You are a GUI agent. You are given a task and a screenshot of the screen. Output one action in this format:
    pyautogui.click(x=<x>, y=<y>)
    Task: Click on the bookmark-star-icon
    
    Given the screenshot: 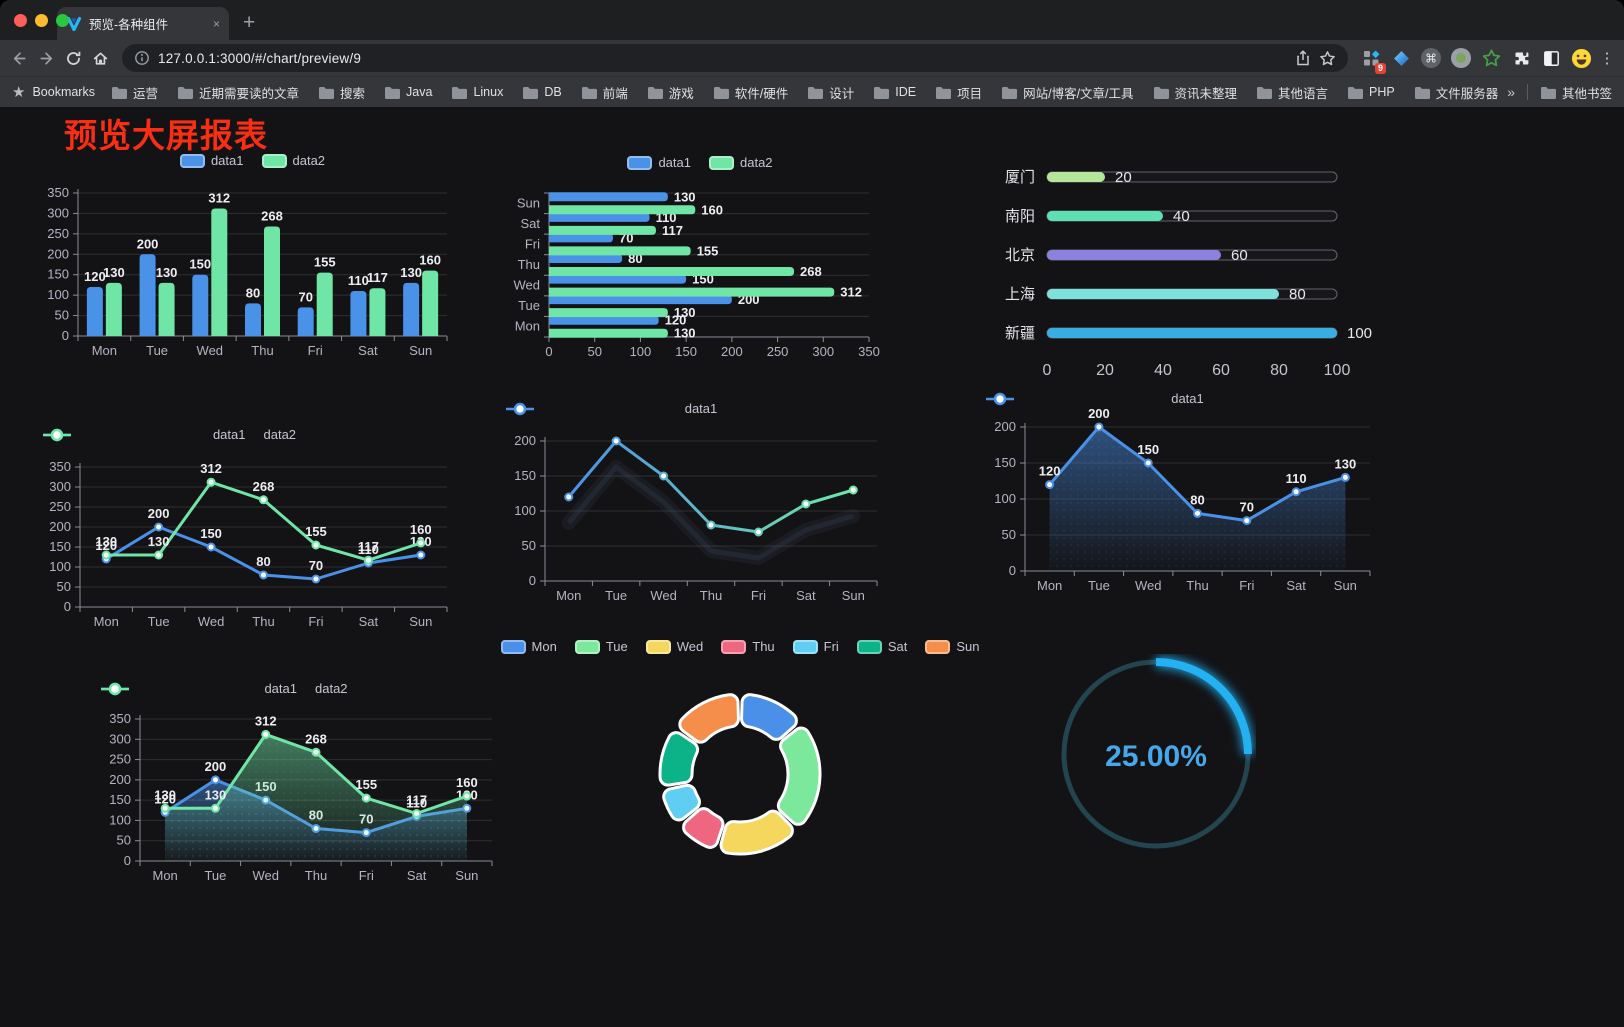 What is the action you would take?
    pyautogui.click(x=1327, y=58)
    